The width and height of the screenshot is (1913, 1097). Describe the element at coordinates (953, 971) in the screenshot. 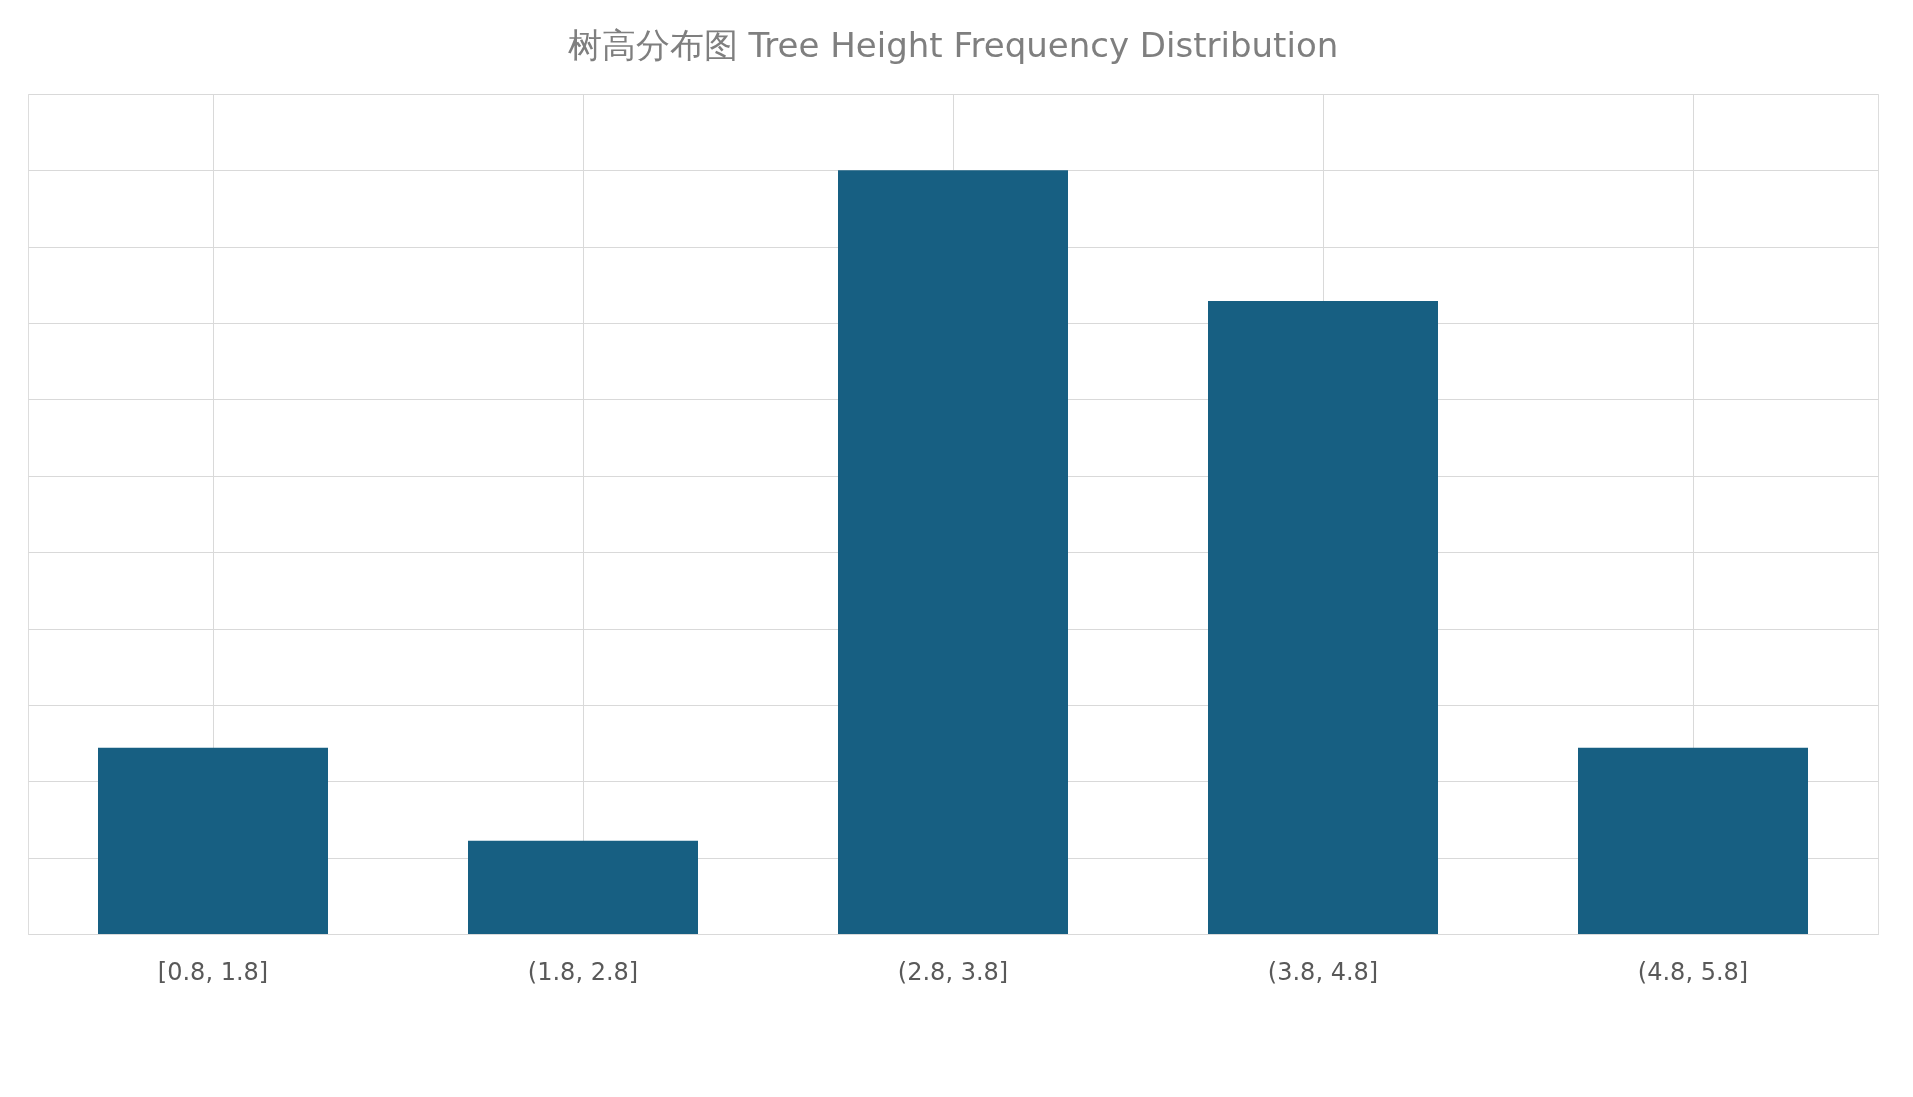

I see `x-tick-label: (2.8, 3.8]` at that location.